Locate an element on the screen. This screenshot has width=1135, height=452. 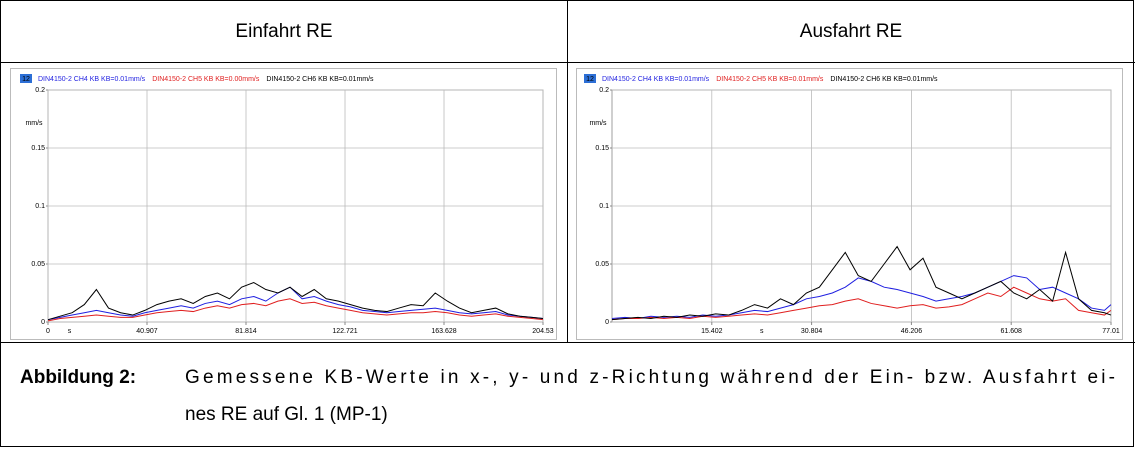
legend-entry: DIN4150-2 CH5 KB KB=0.00mm/s is located at coordinates (206, 79).